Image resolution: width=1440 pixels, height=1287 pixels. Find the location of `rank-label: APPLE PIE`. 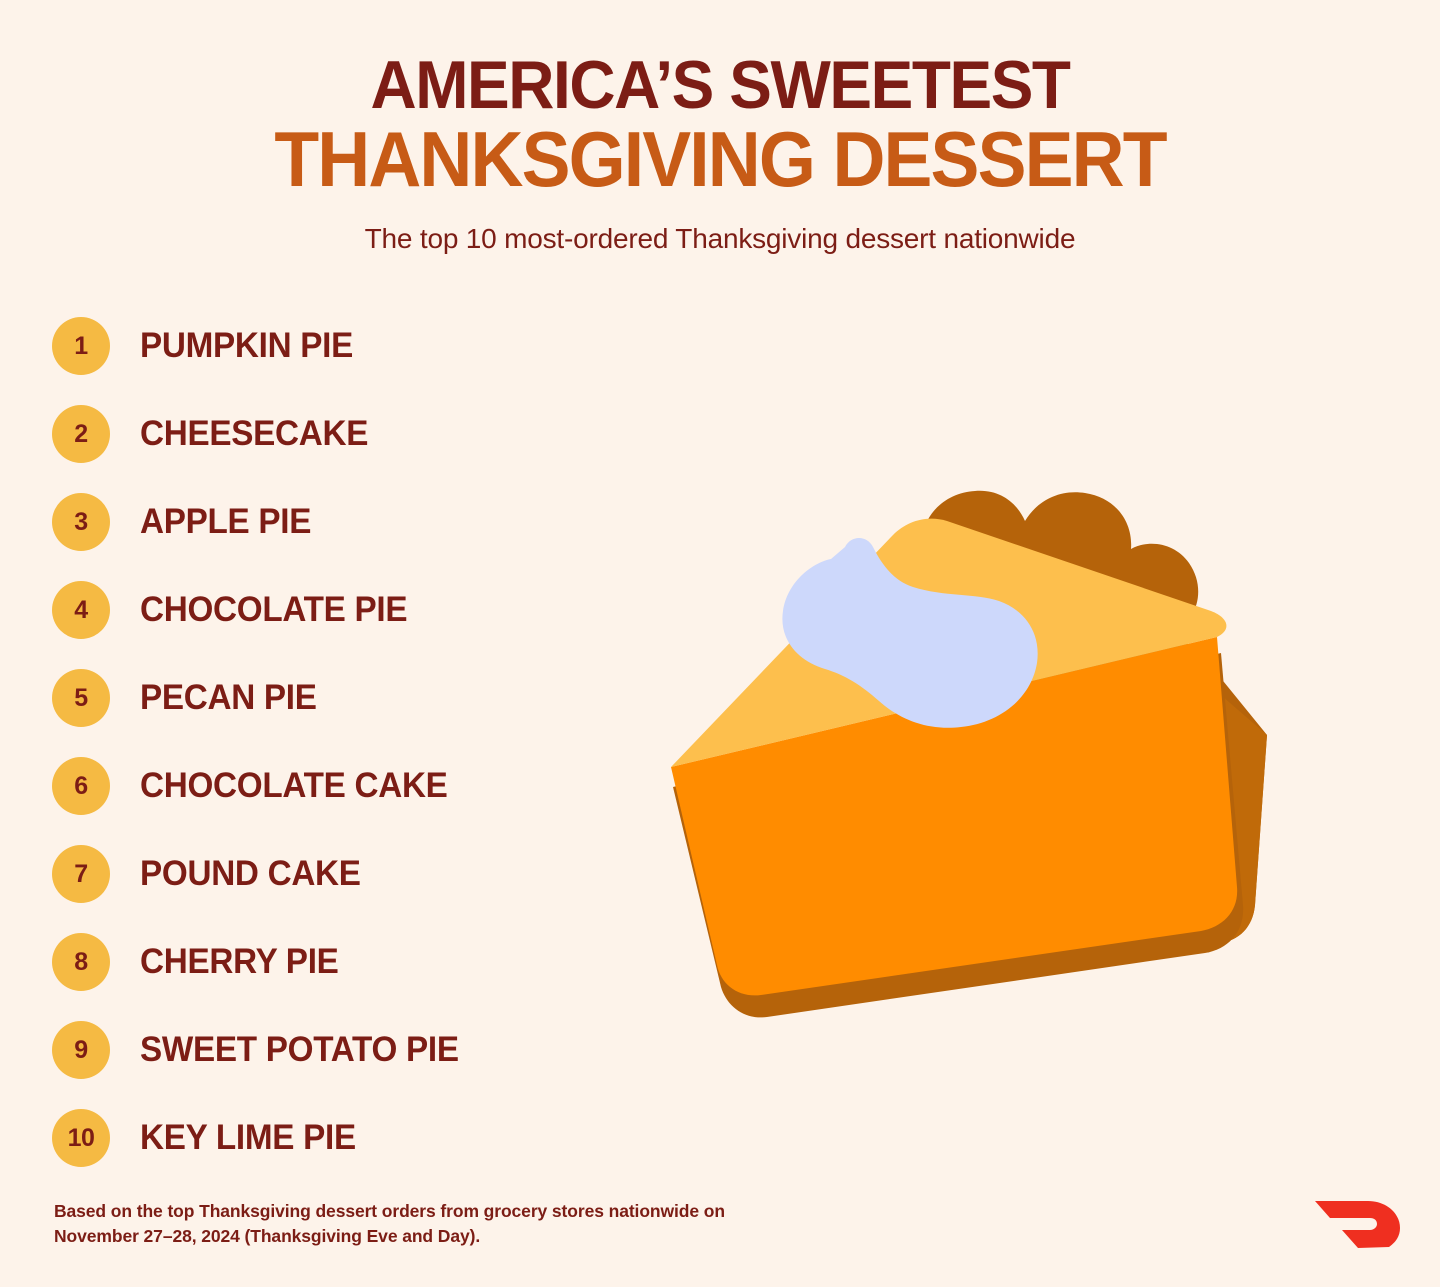

rank-label: APPLE PIE is located at coordinates (226, 521).